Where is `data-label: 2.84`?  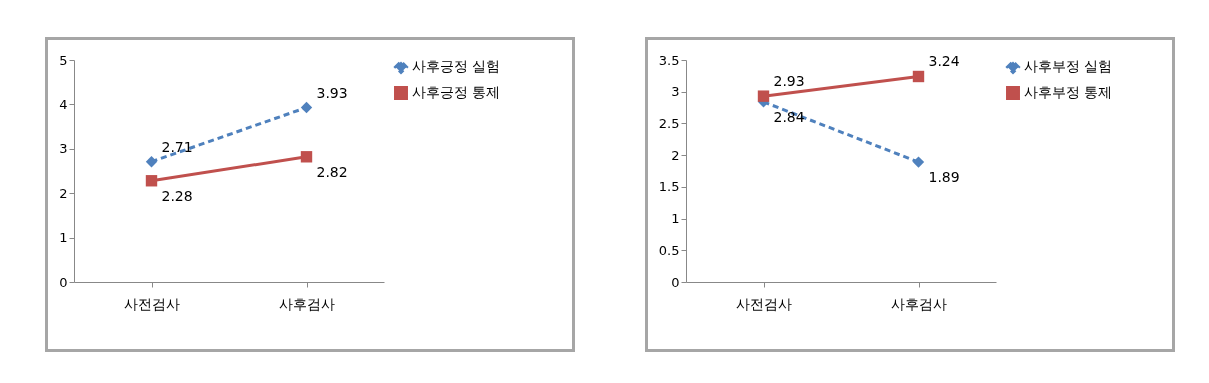 data-label: 2.84 is located at coordinates (789, 116).